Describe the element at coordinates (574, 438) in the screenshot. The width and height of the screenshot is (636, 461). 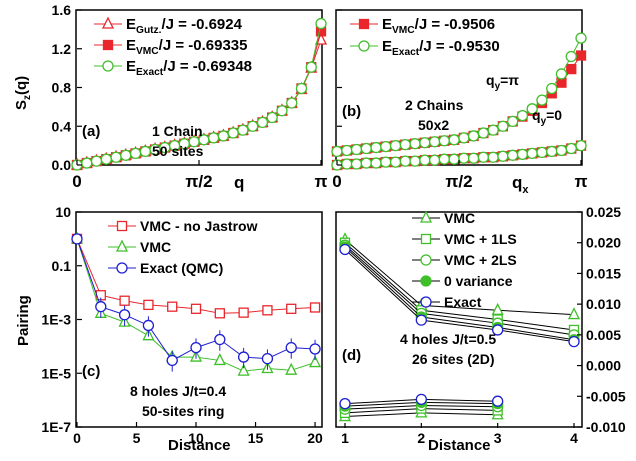
I see `x-tick-label: 4` at that location.